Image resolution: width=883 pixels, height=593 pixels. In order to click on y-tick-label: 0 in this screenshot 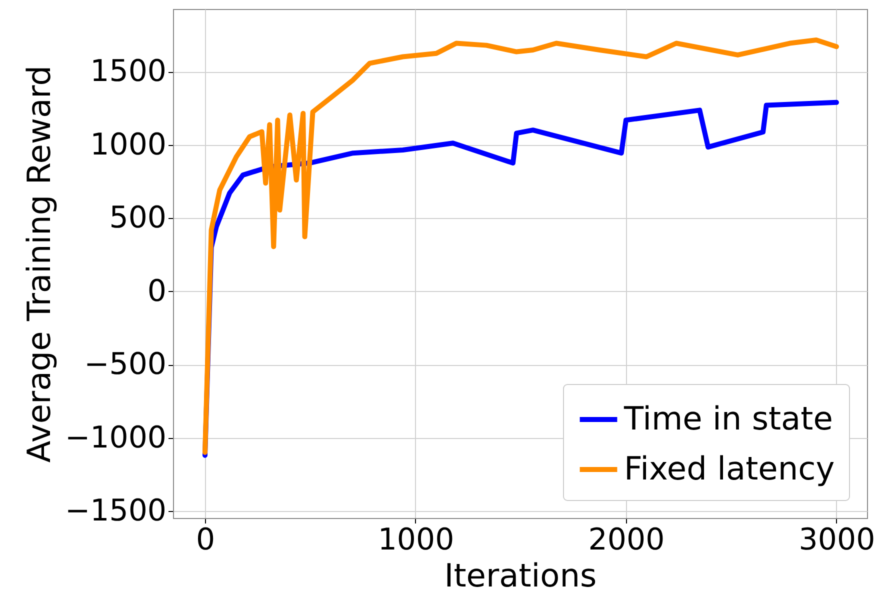, I will do `click(156, 291)`.